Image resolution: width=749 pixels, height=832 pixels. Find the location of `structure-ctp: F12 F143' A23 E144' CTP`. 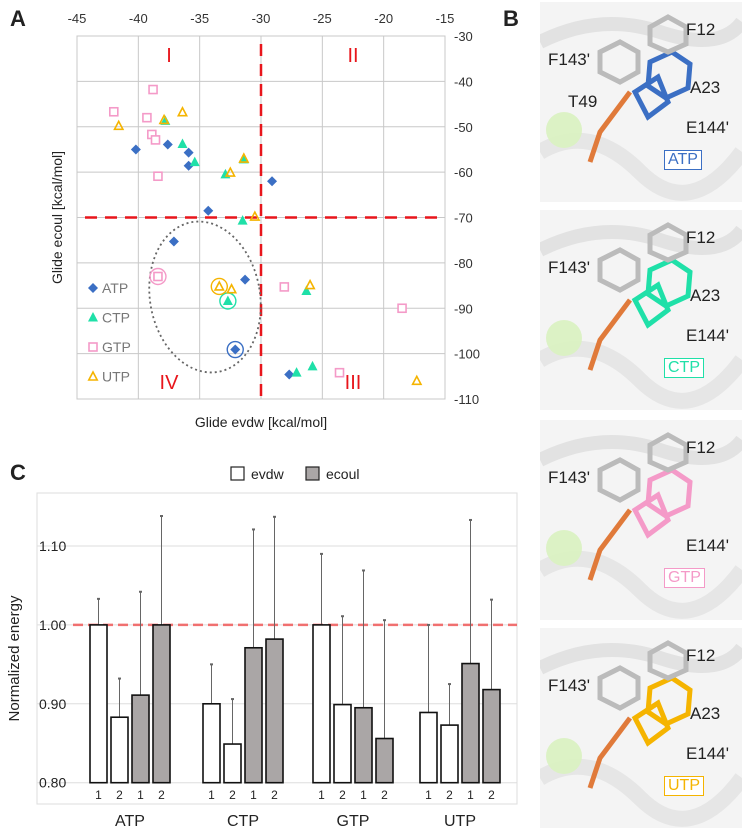

structure-ctp: F12 F143' A23 E144' CTP is located at coordinates (641, 310).